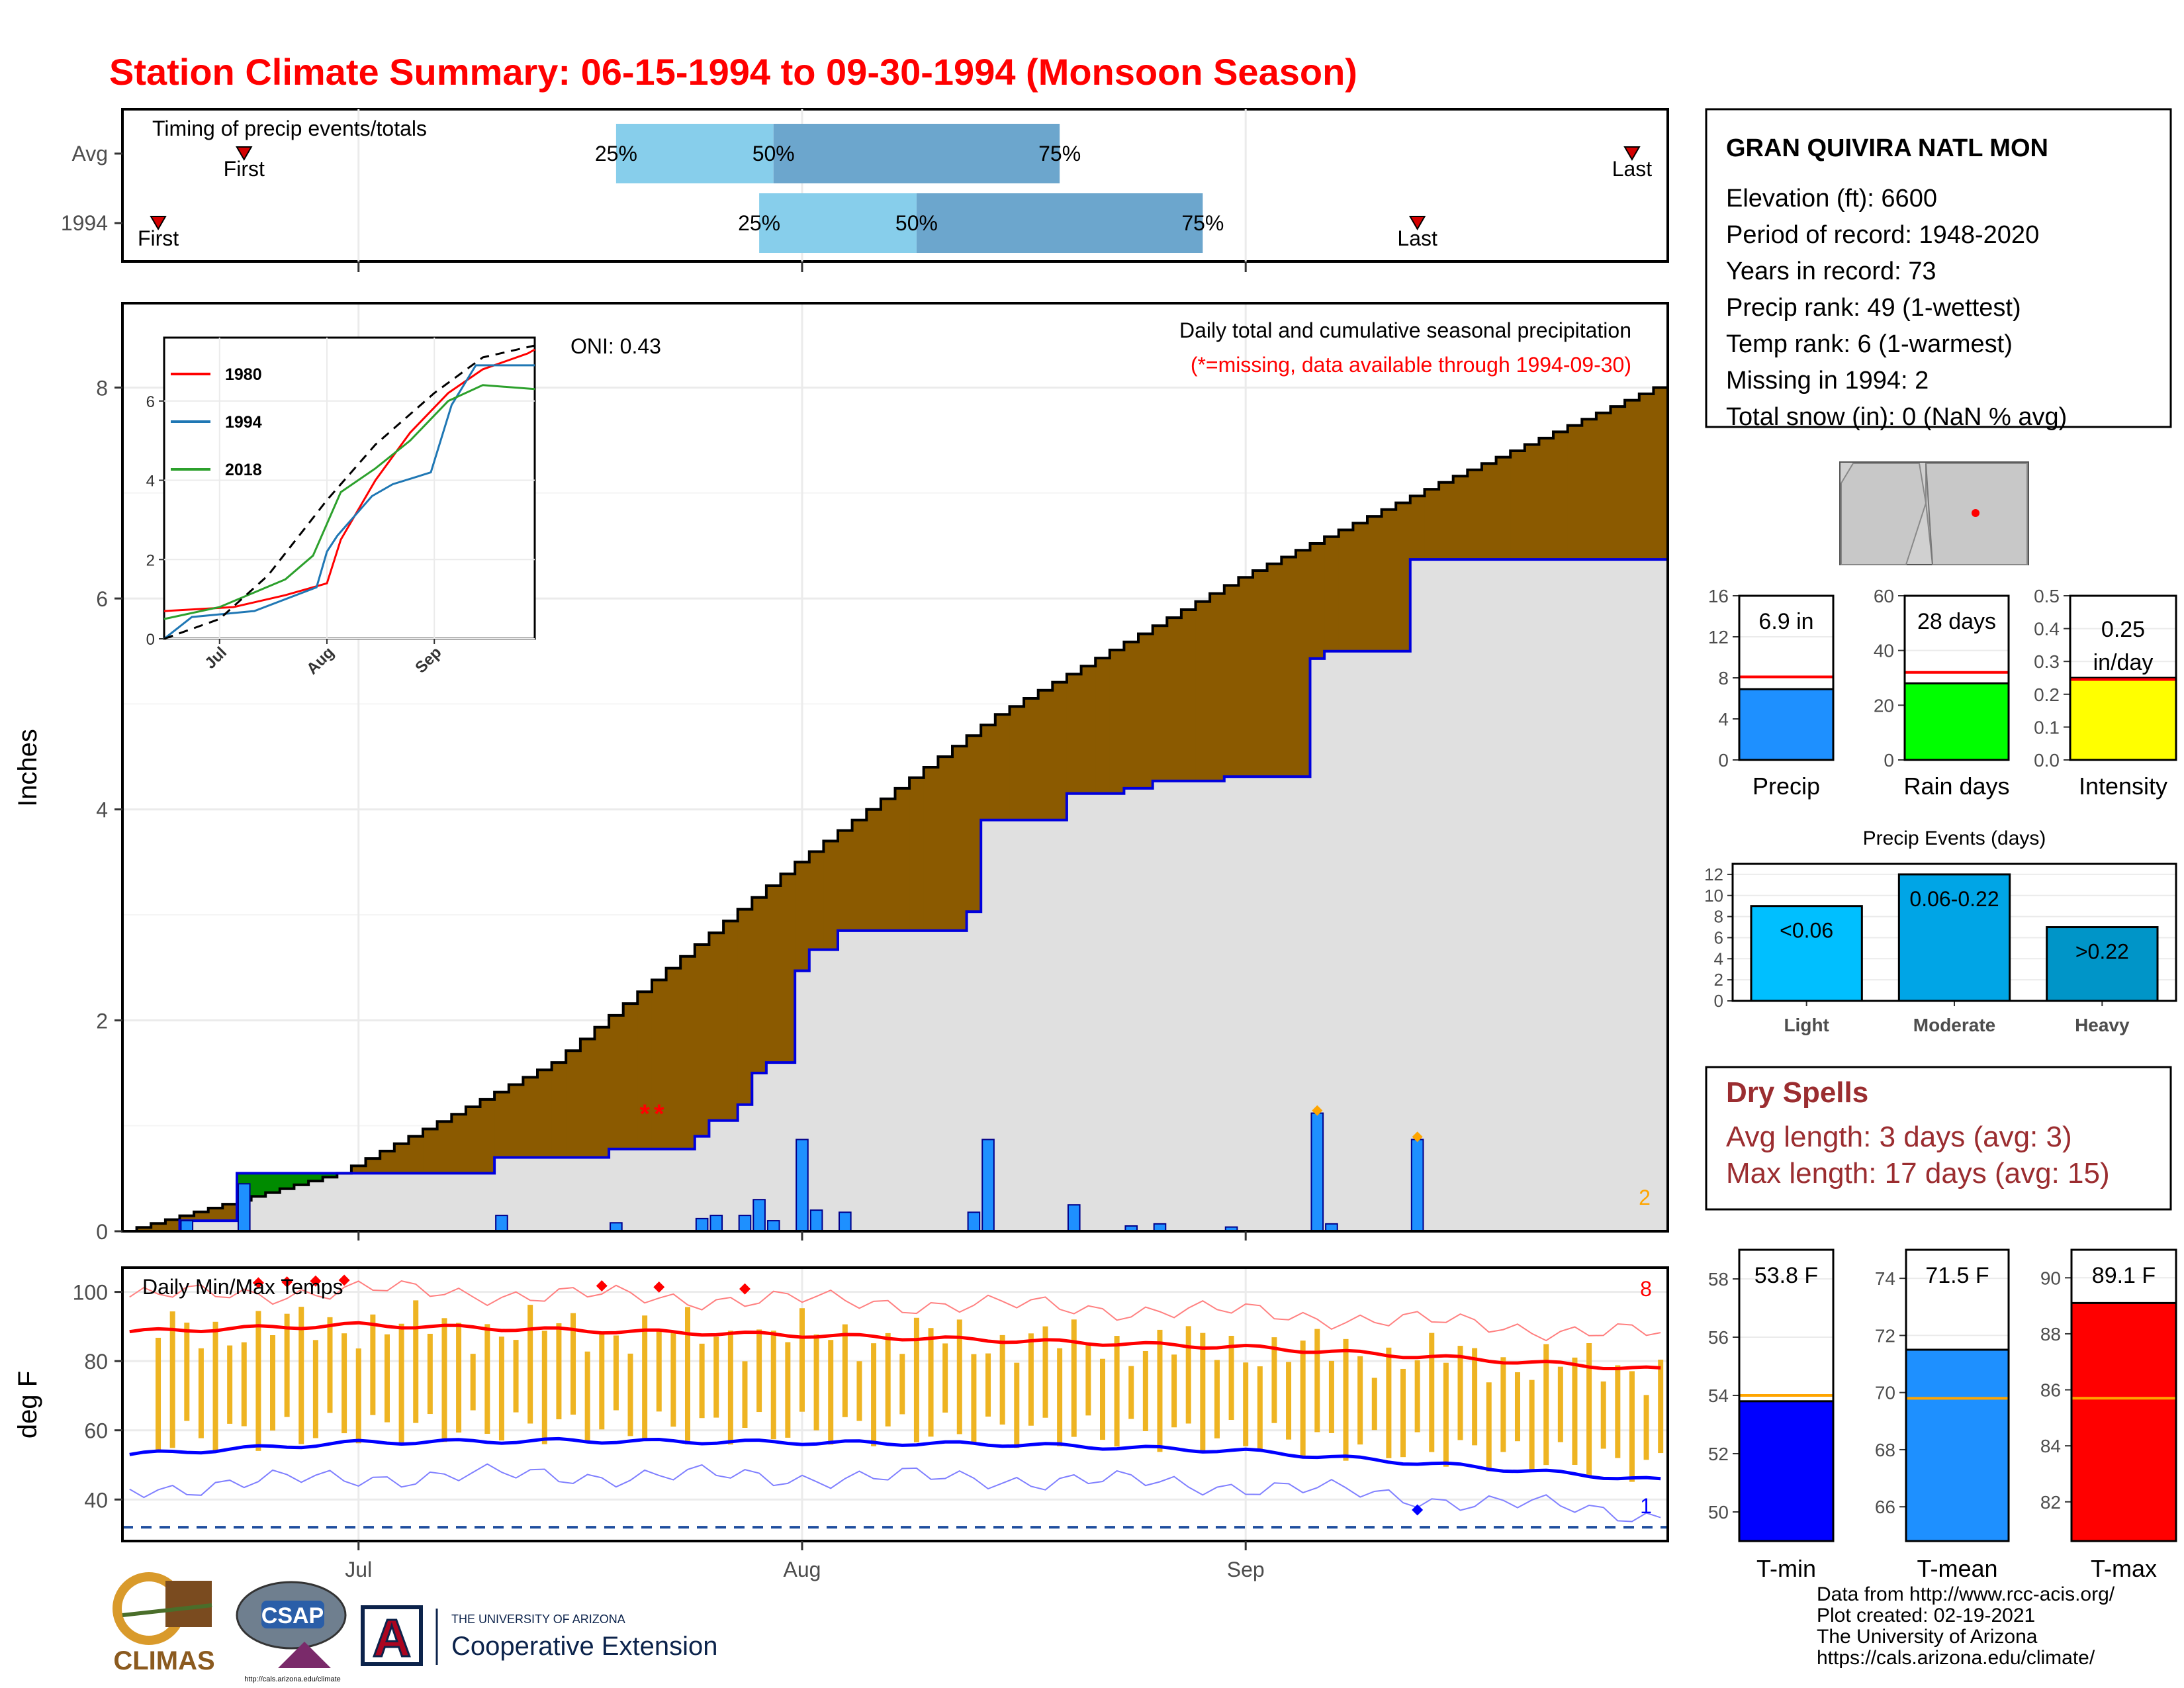 This screenshot has width=2184, height=1688. I want to click on temp-summary-value: 89.1 F, so click(2124, 1275).